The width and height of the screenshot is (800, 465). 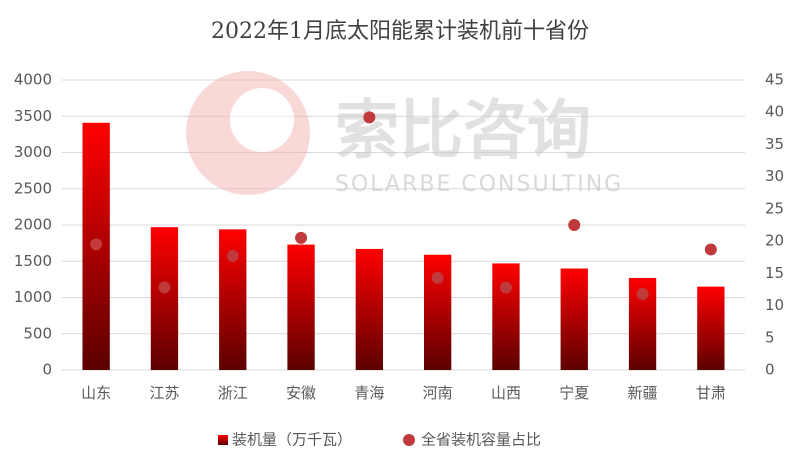 What do you see at coordinates (379, 440) in the screenshot?
I see `legend: 装机量（万千瓦） 全省装机容量占比` at bounding box center [379, 440].